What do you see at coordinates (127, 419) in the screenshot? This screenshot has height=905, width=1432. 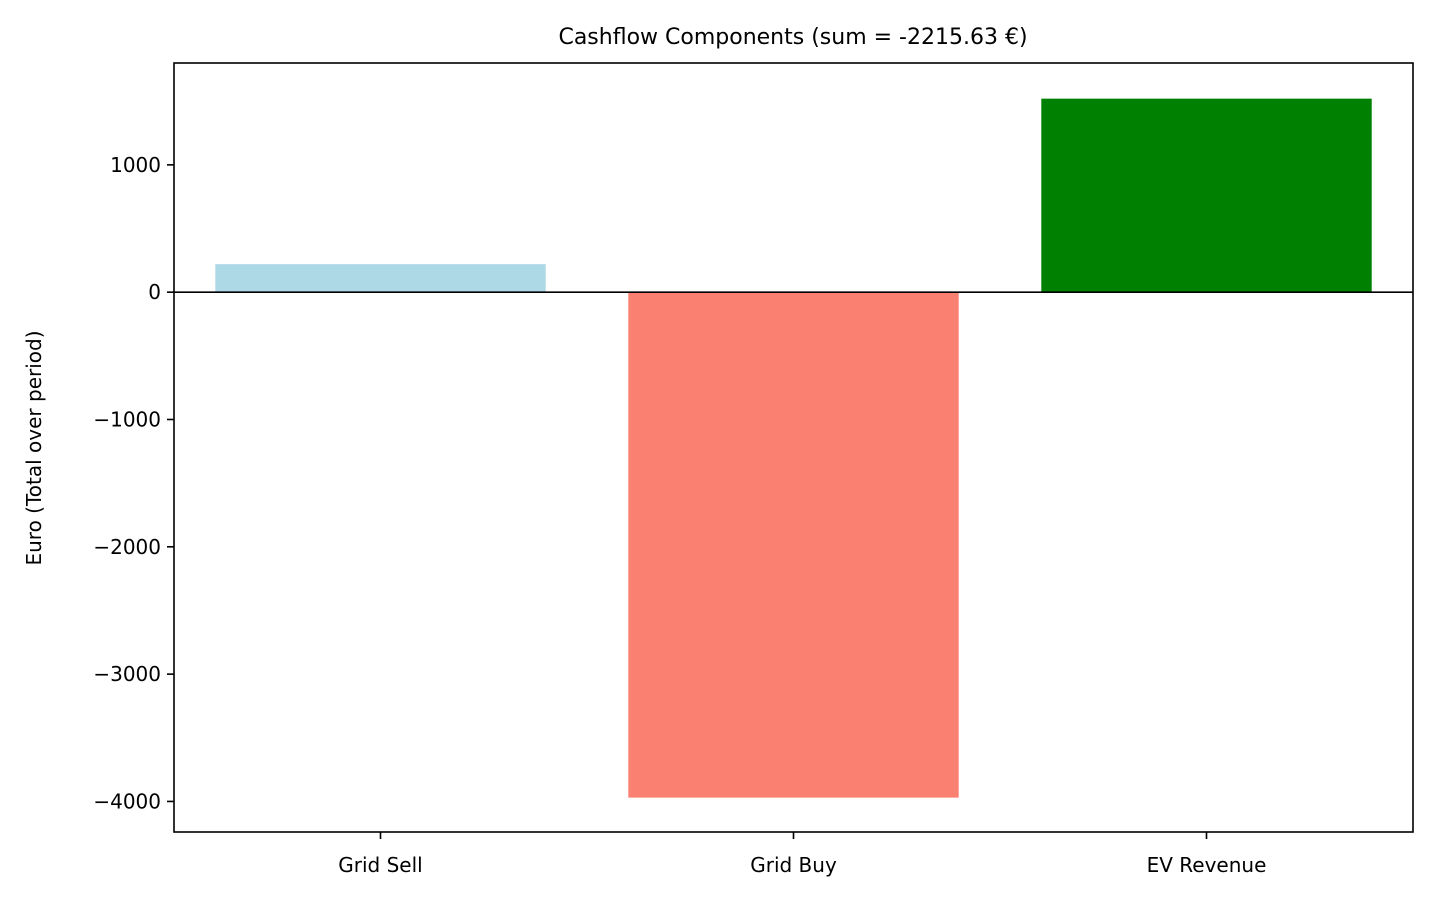 I see `y-tick-label: −1000` at bounding box center [127, 419].